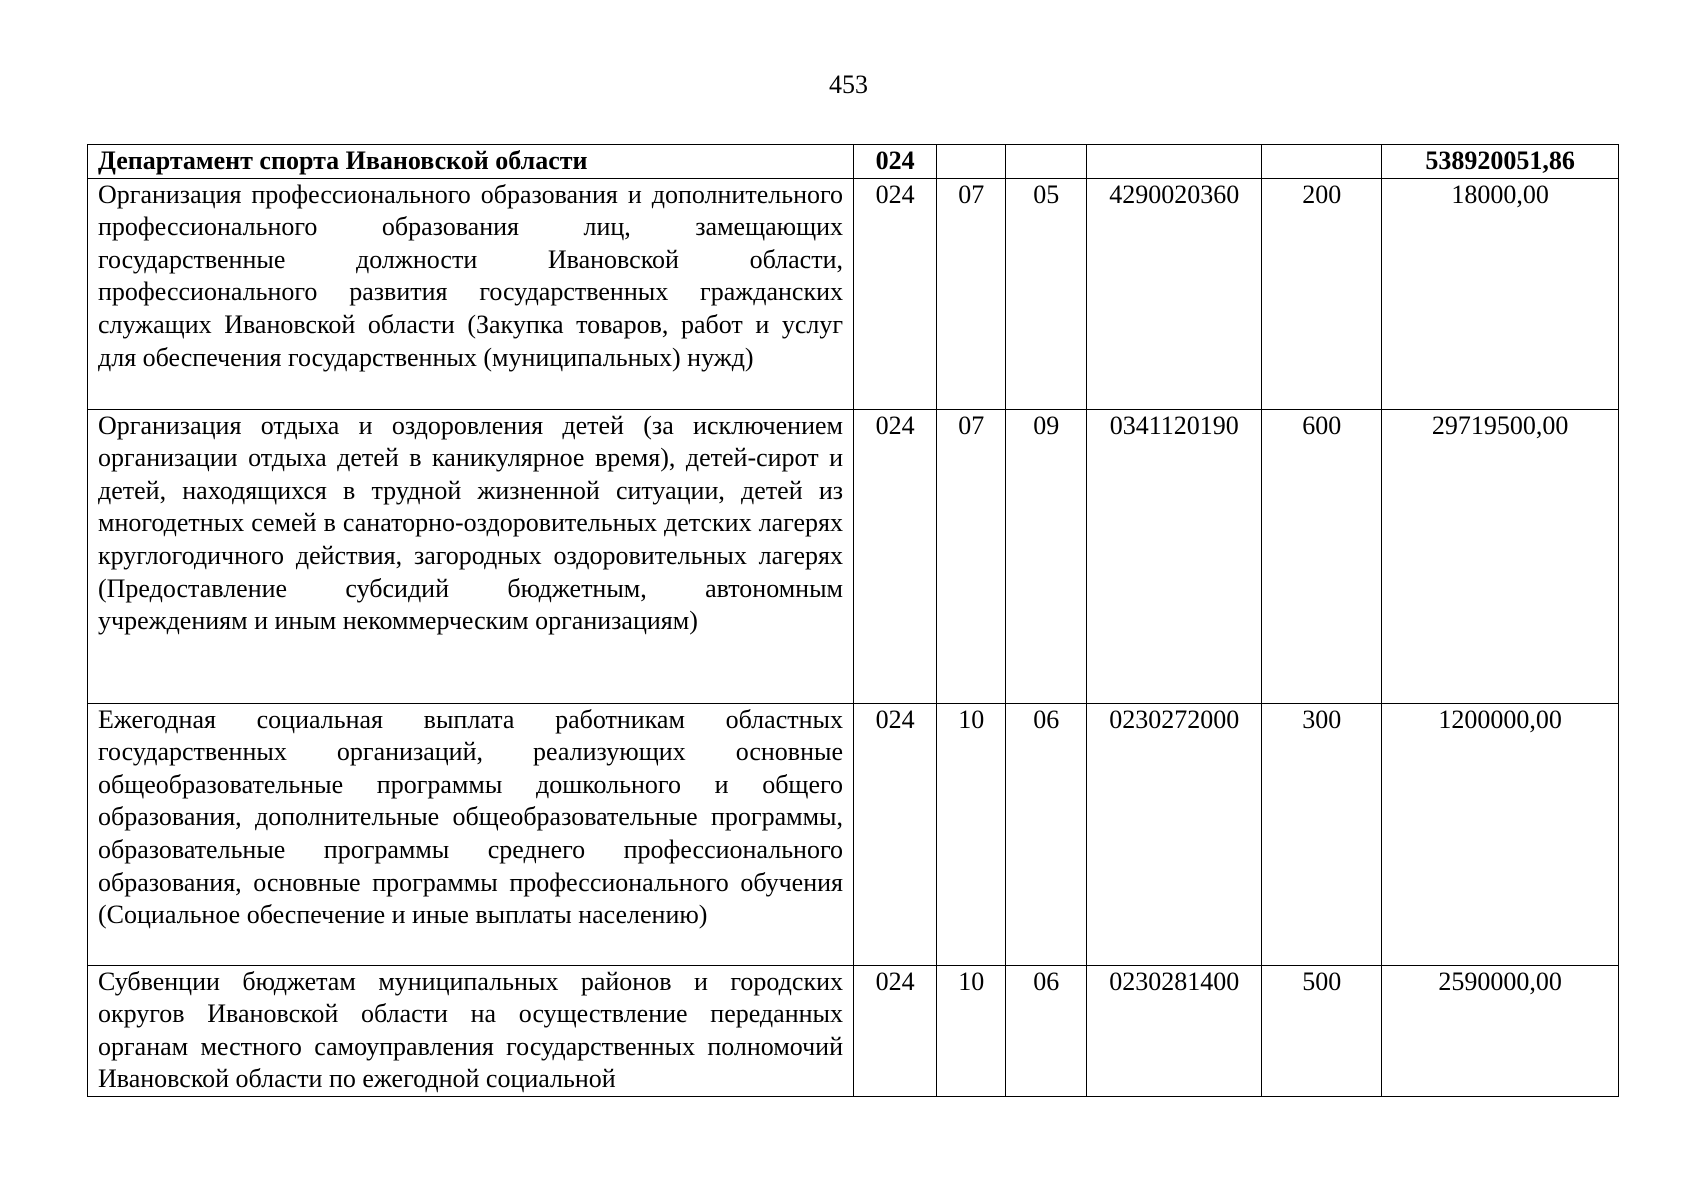 Image resolution: width=1697 pixels, height=1200 pixels. Describe the element at coordinates (1046, 161) in the screenshot. I see `cell-subsection` at that location.